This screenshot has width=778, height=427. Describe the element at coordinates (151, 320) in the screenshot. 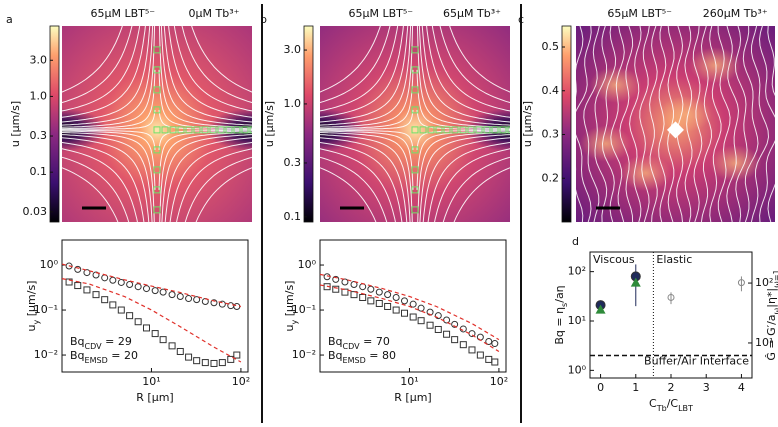

I see `fit-line` at that location.